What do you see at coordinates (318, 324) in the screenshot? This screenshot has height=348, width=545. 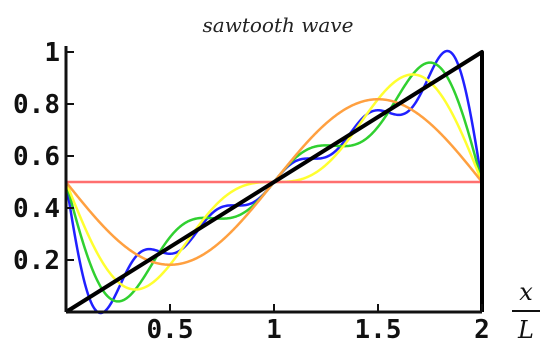 I see `x-tick-labels: 0.5 1 1.5 2` at bounding box center [318, 324].